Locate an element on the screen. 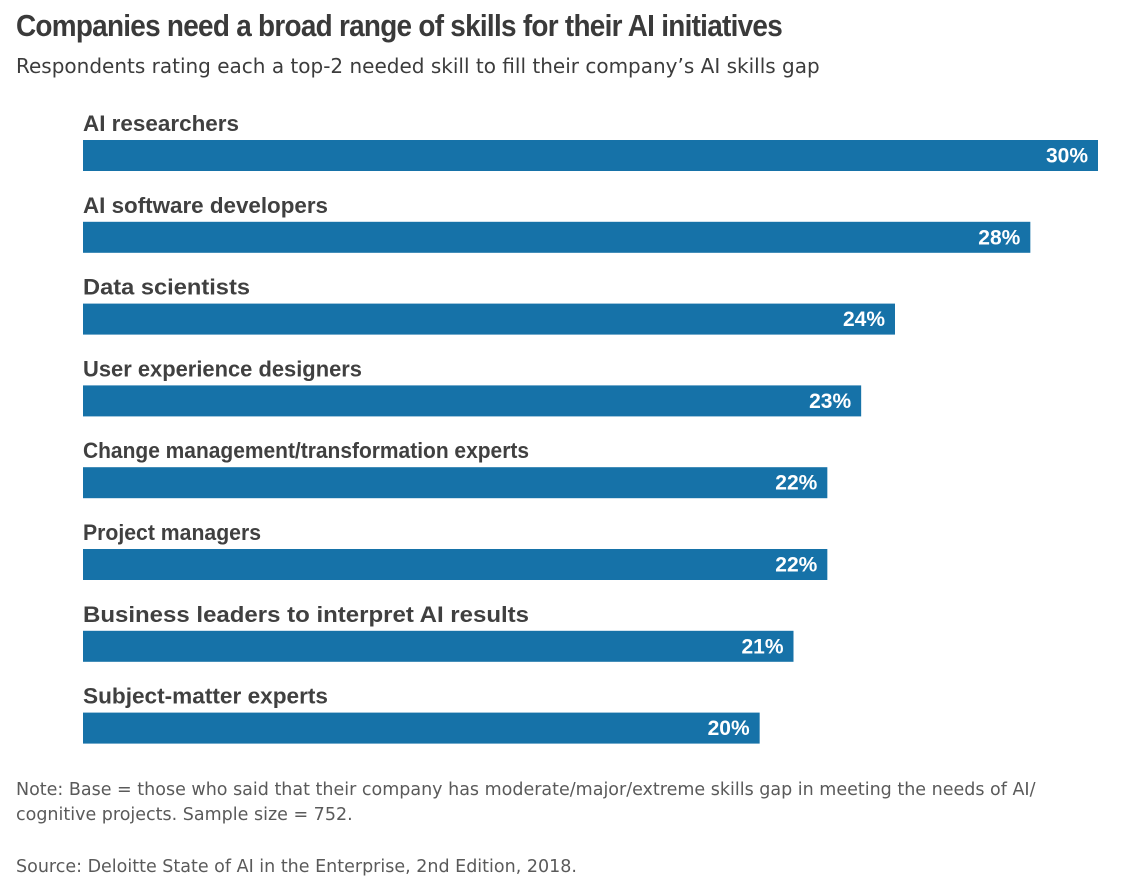 The height and width of the screenshot is (894, 1132). category-label: Subject-matter experts is located at coordinates (205, 696).